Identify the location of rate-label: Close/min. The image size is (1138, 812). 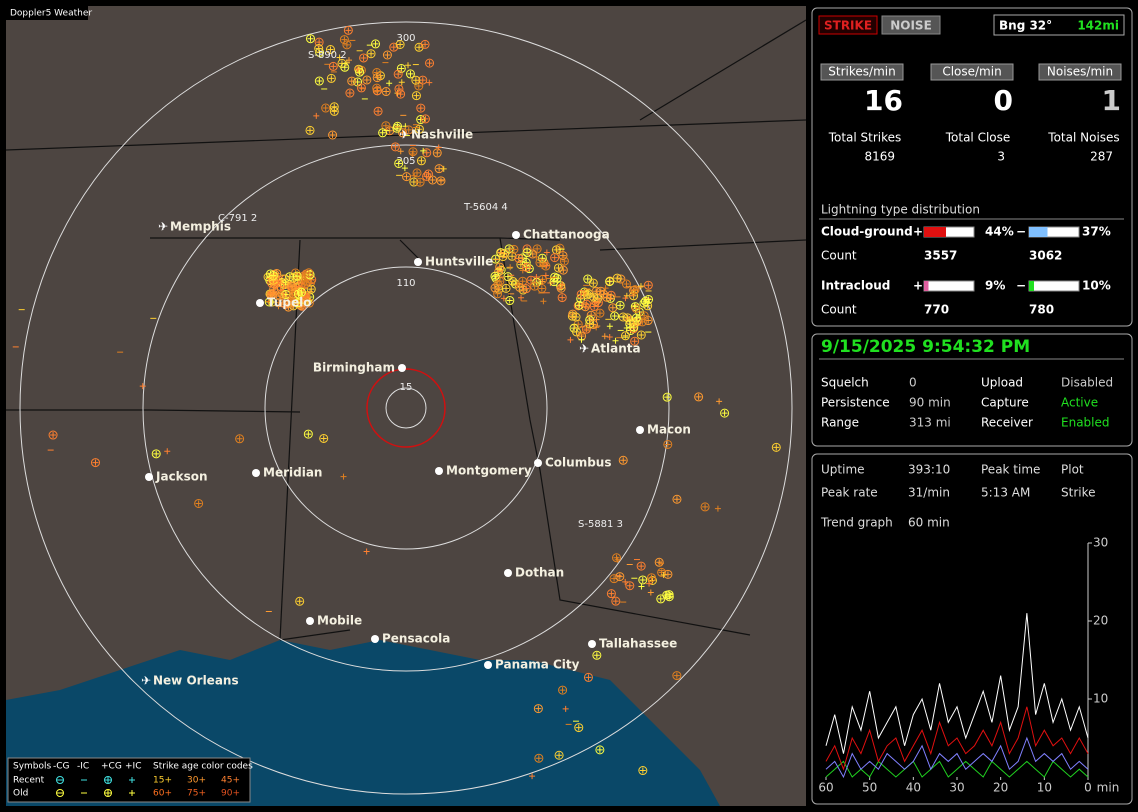
(971, 72).